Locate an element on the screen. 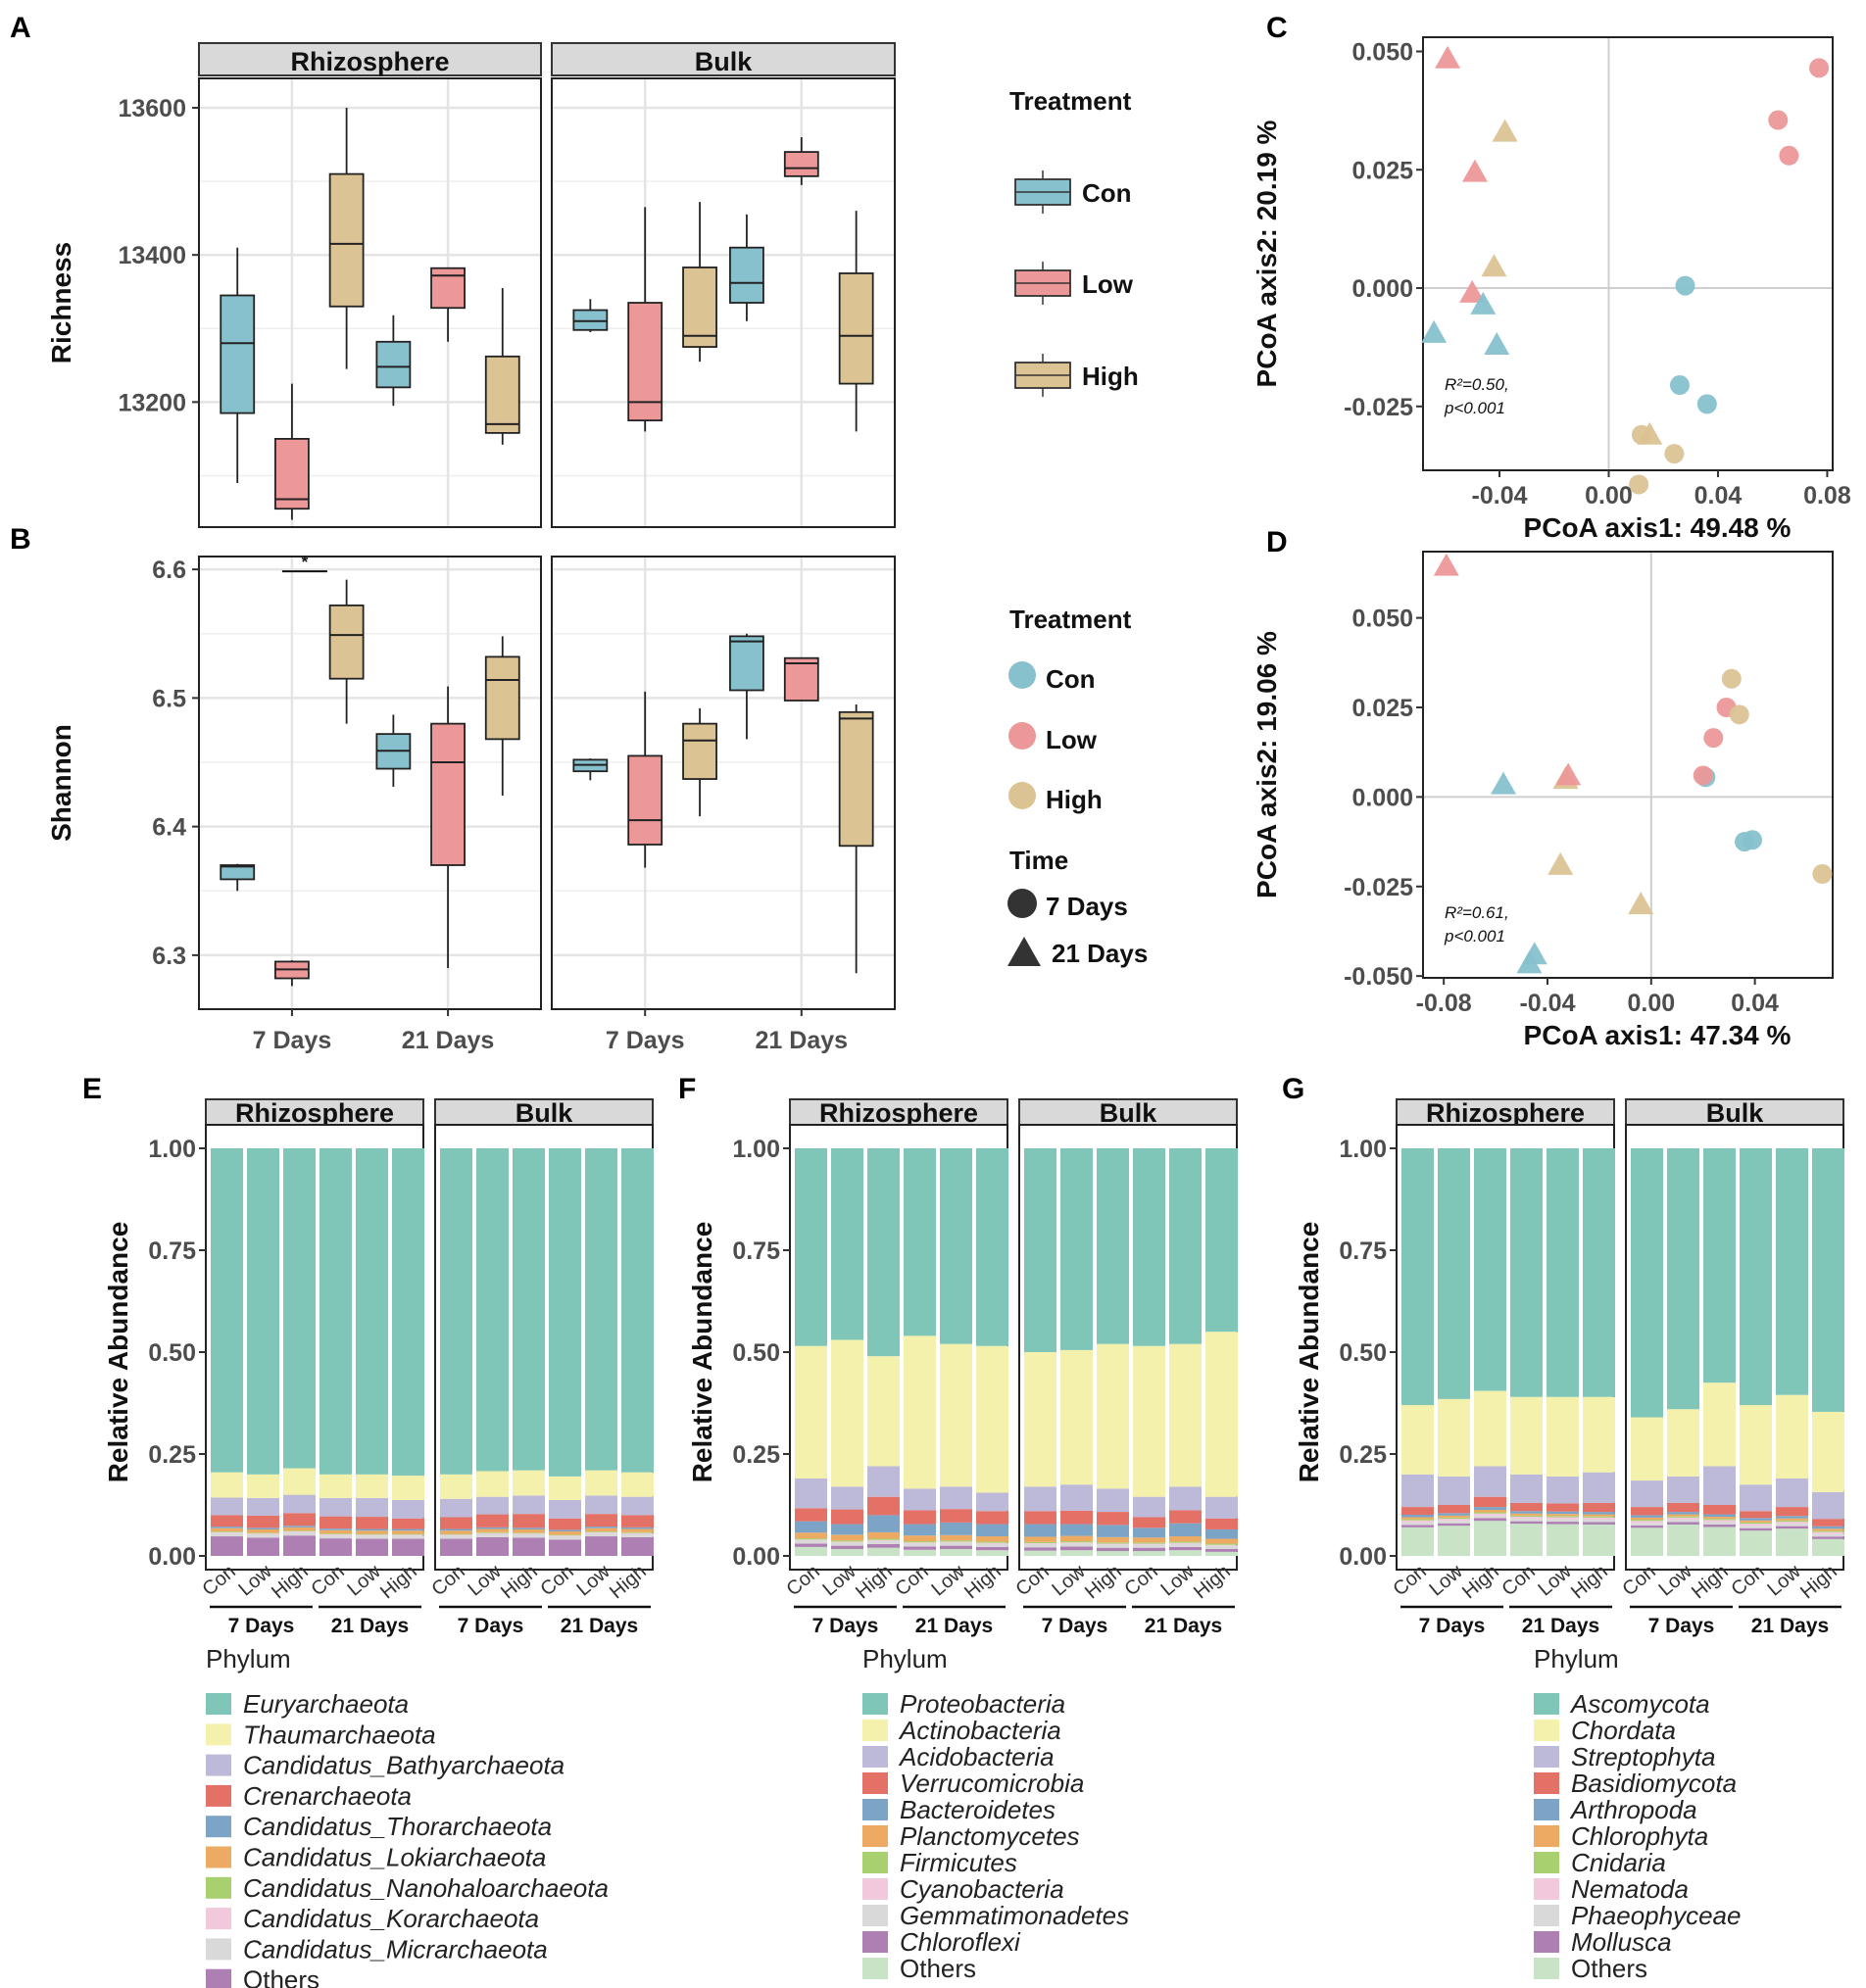 This screenshot has width=1866, height=1988. bar-segment-candidatus_lokiarchaeota is located at coordinates (335, 1531).